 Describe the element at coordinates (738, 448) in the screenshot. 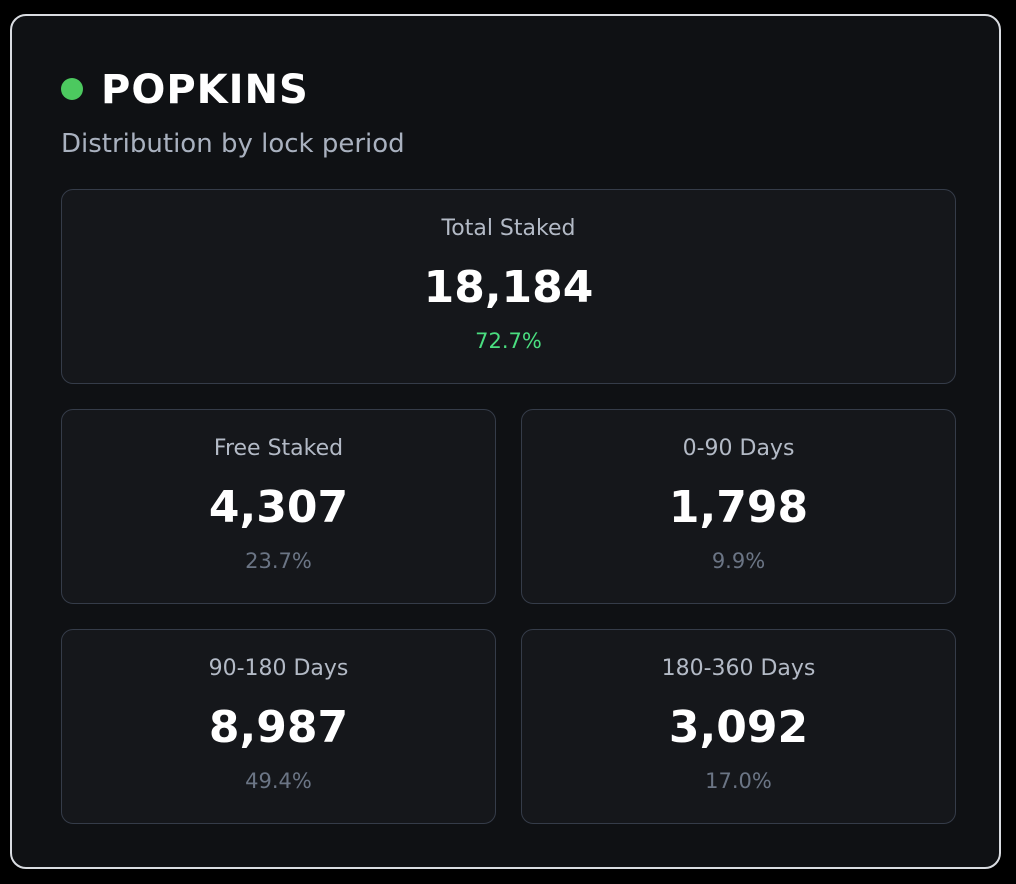

I see `card-label: 0-90 Days` at that location.